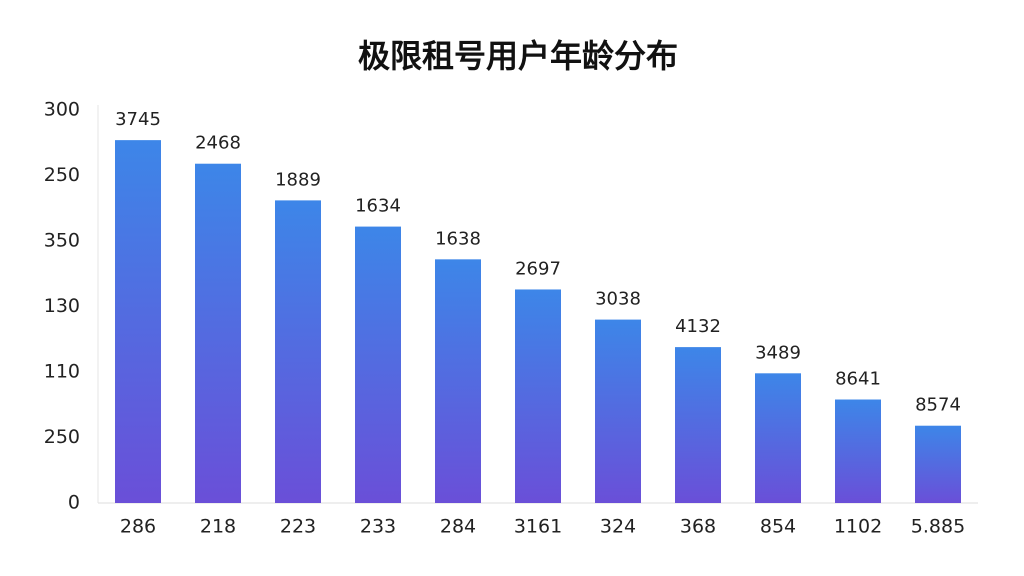 This screenshot has width=1024, height=576. I want to click on value-label: 1889, so click(298, 179).